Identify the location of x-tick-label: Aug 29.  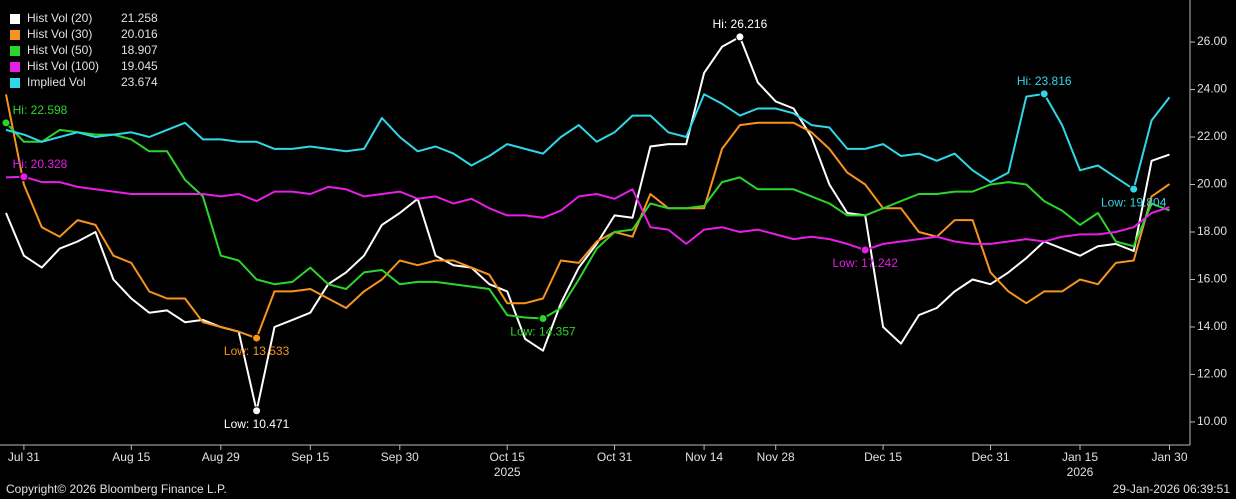
(221, 457).